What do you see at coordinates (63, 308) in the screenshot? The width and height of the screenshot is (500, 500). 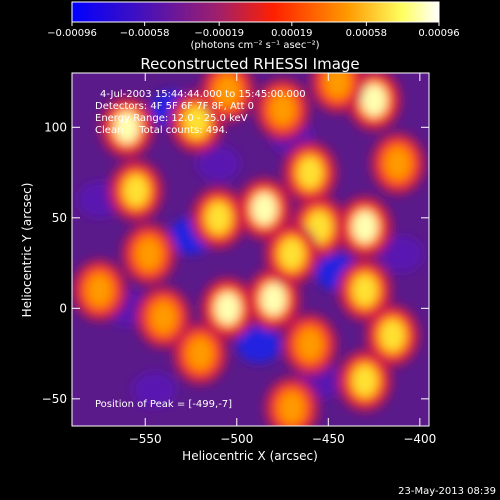 I see `y-tick-label: 0` at bounding box center [63, 308].